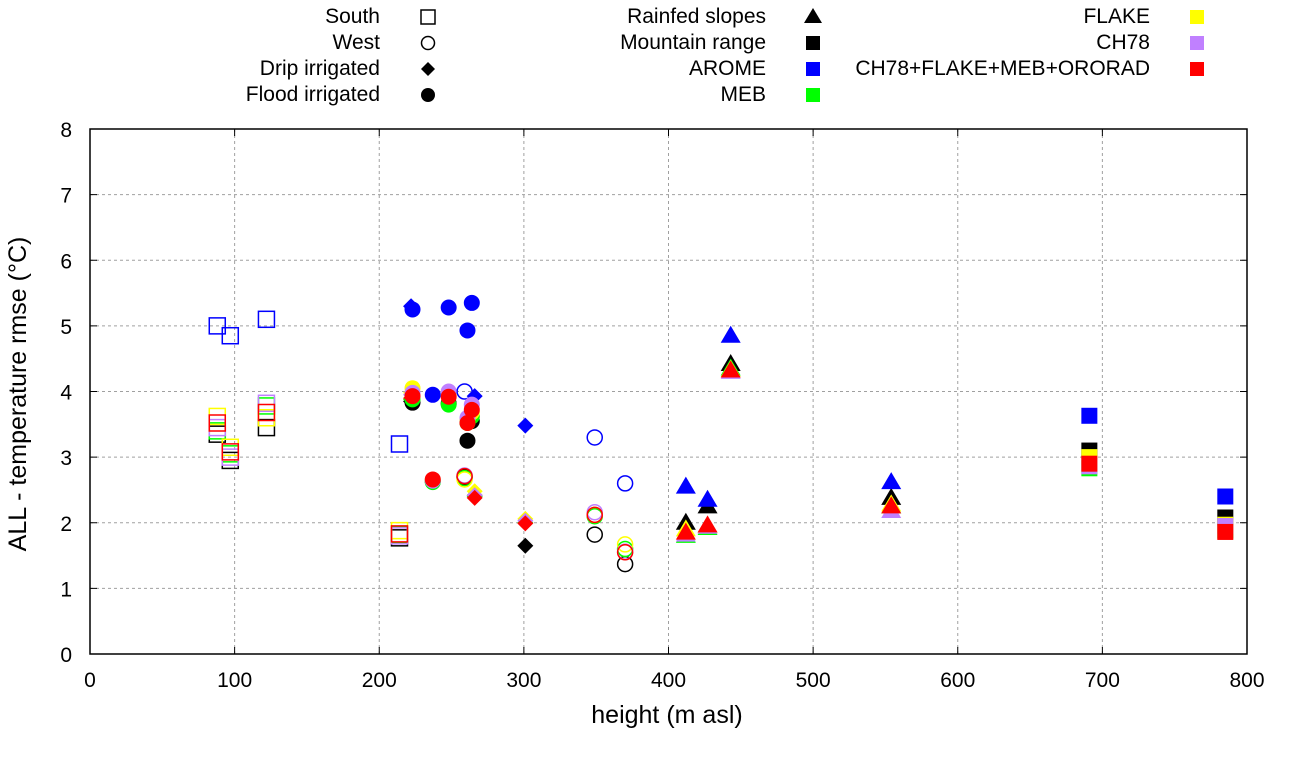  I want to click on x-axis-tick-labels: 0 100 200 300 400 500 600 700 800, so click(674, 680).